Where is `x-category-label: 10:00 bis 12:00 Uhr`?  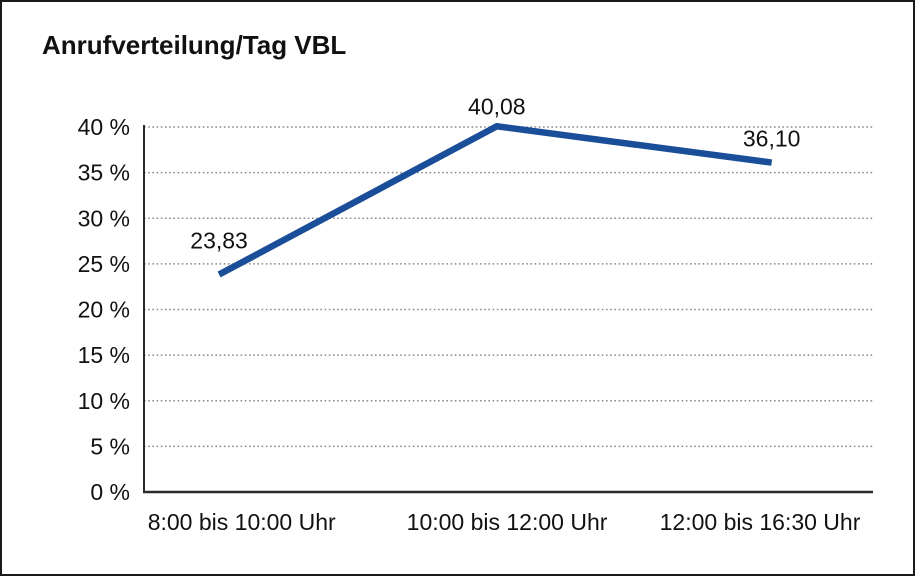 x-category-label: 10:00 bis 12:00 Uhr is located at coordinates (507, 522).